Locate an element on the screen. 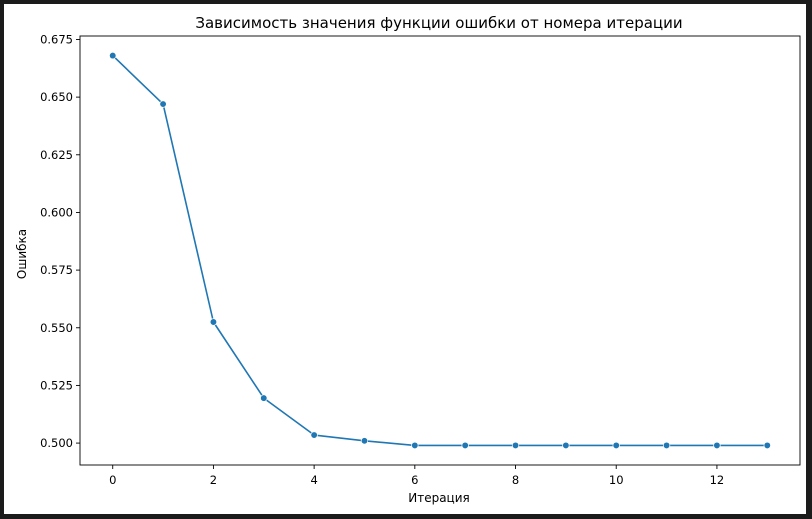  y-tick-label: 0.575 is located at coordinates (56, 270).